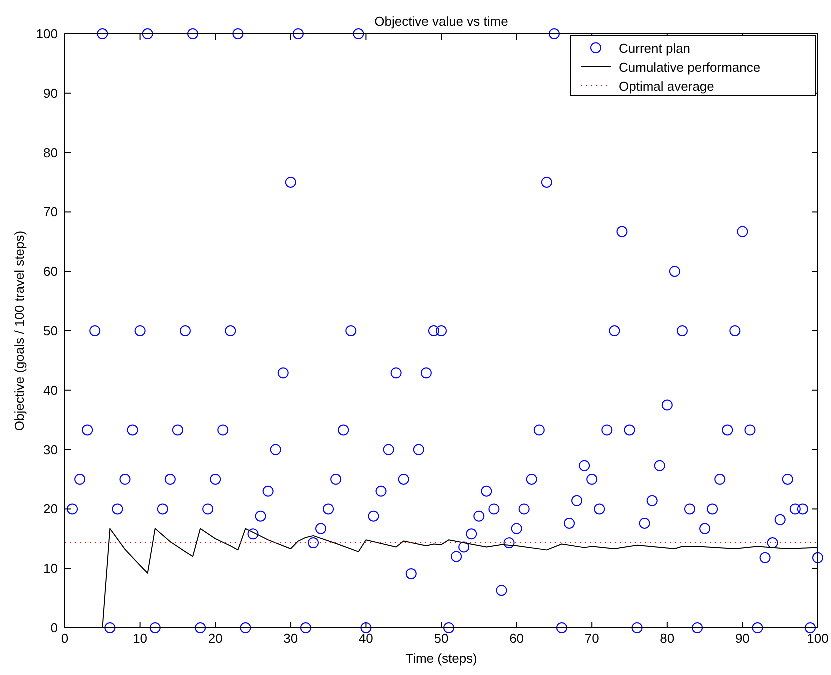 Image resolution: width=831 pixels, height=675 pixels. Describe the element at coordinates (655, 48) in the screenshot. I see `legend-label: Current plan` at that location.